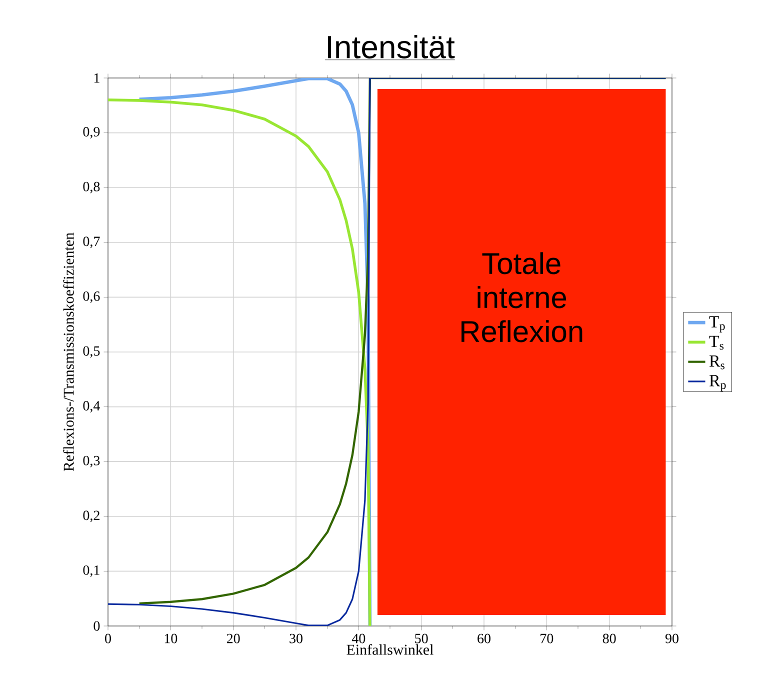  I want to click on x-tick-label: 80, so click(609, 639).